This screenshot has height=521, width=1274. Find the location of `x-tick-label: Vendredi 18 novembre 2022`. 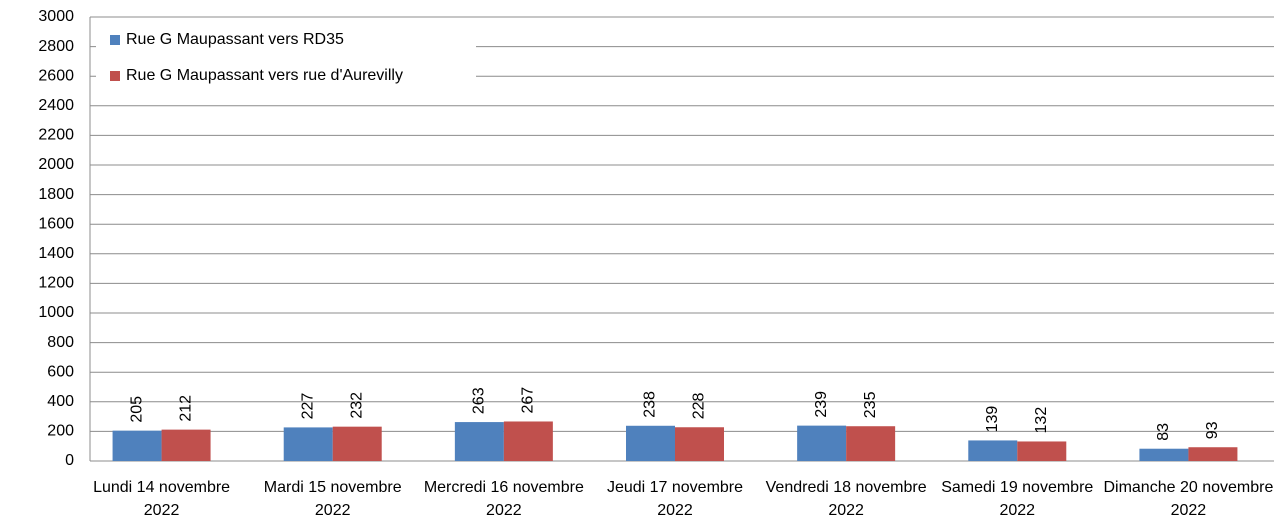

x-tick-label: Vendredi 18 novembre 2022 is located at coordinates (846, 499).